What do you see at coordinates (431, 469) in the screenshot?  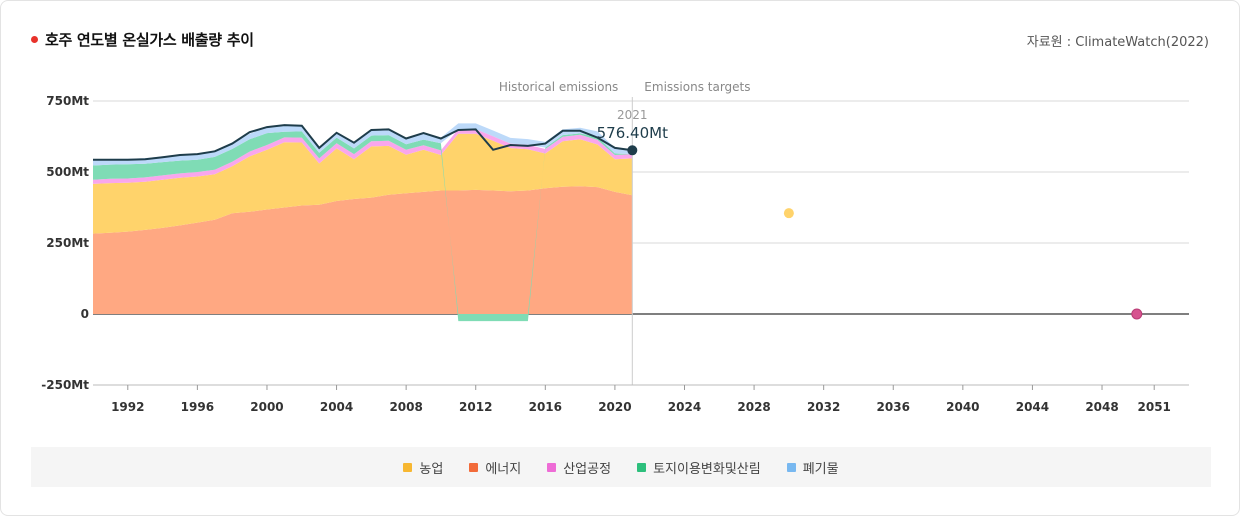 I see `legend-label-agriculture: 농업` at bounding box center [431, 469].